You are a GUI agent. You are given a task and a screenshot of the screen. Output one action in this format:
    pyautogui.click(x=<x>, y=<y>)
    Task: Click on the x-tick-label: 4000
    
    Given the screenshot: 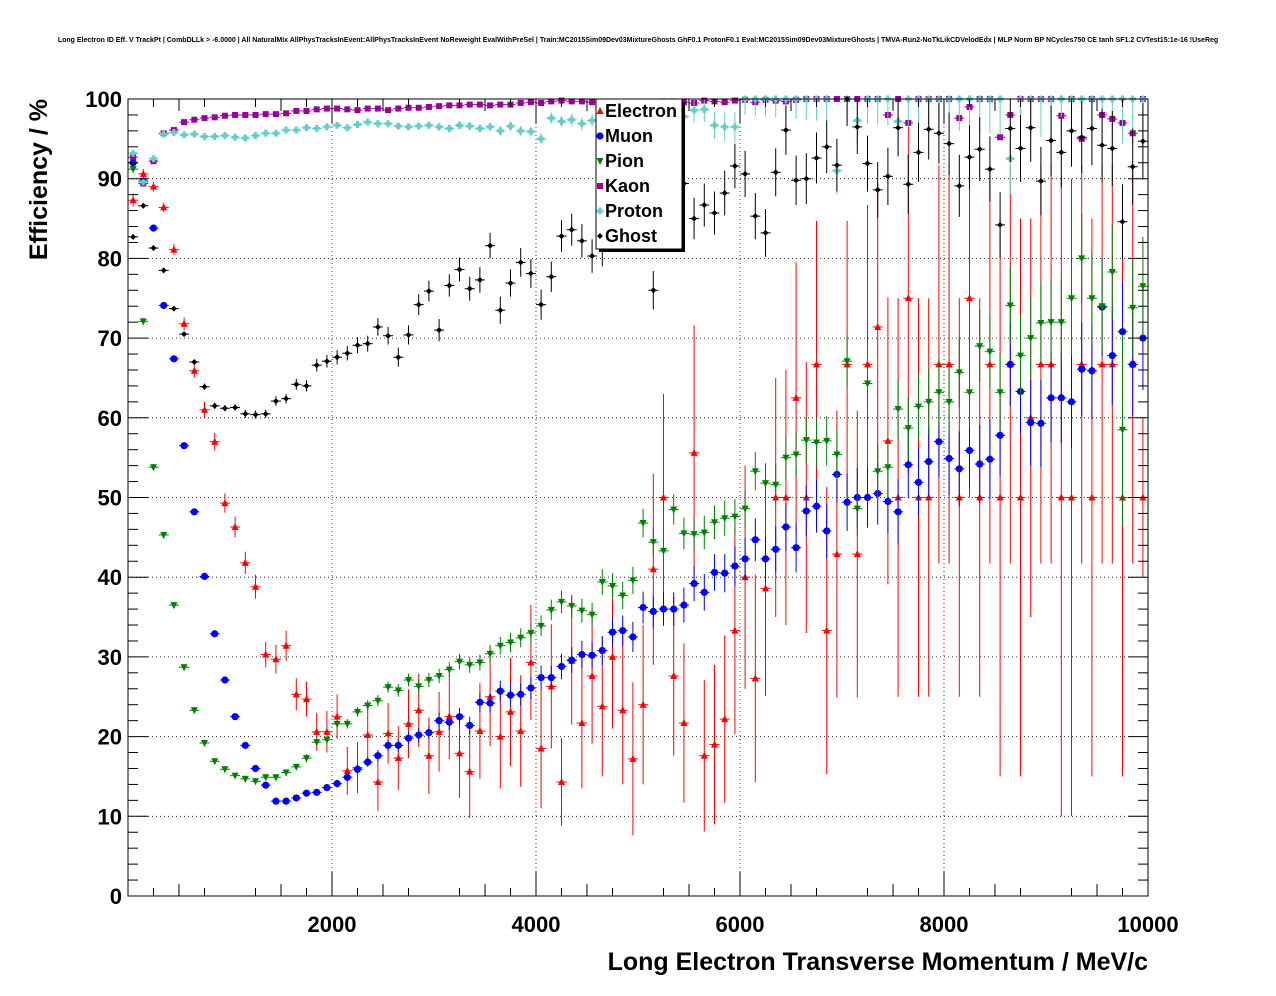 What is the action you would take?
    pyautogui.click(x=536, y=924)
    